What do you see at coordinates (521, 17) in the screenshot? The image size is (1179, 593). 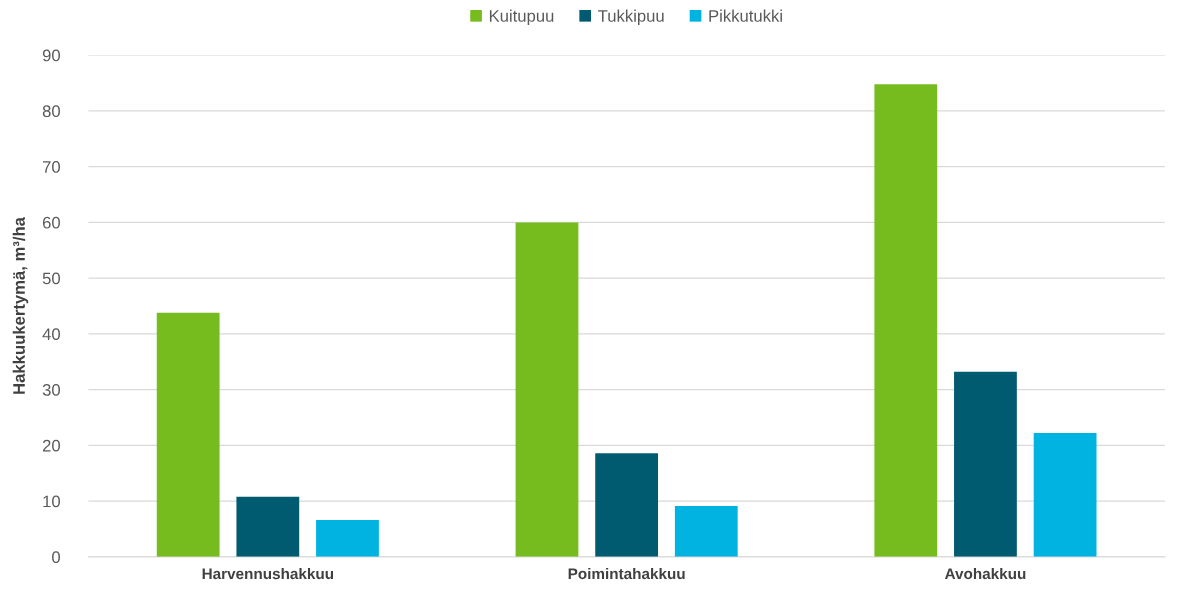 I see `legend-label: Kuitupuu` at bounding box center [521, 17].